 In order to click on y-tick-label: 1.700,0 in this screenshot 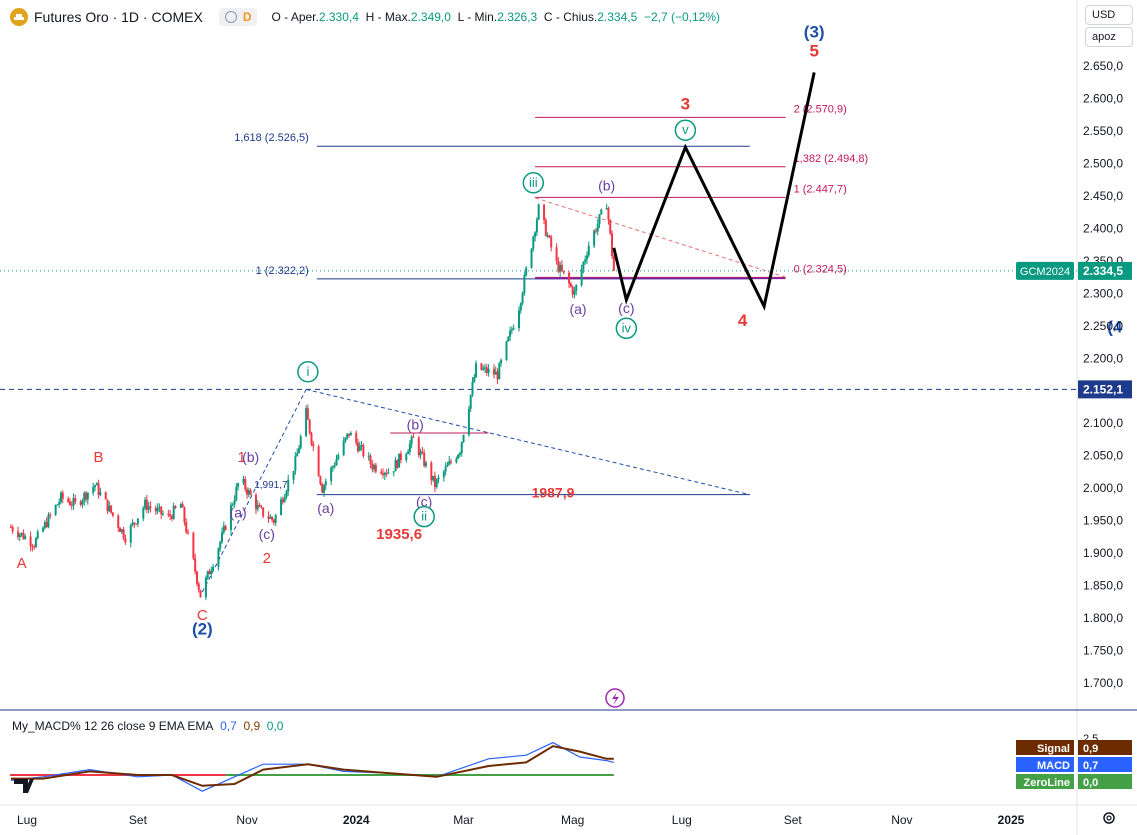, I will do `click(1103, 683)`.